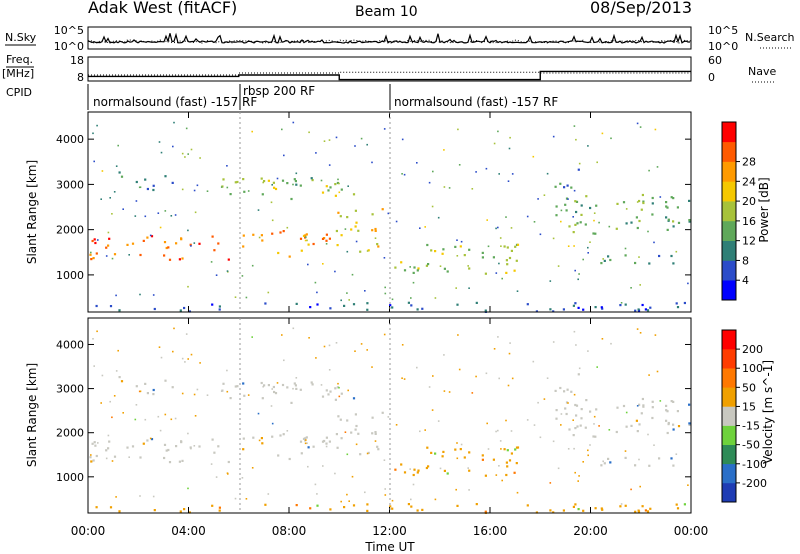  I want to click on x-tick-label: 00:00, so click(88, 531).